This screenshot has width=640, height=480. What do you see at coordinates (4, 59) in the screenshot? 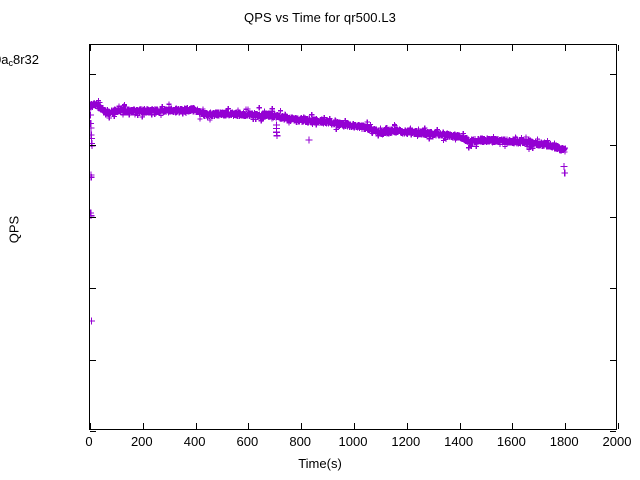
I see `legend-part-2: 2nofp.cx10a` at bounding box center [4, 59].